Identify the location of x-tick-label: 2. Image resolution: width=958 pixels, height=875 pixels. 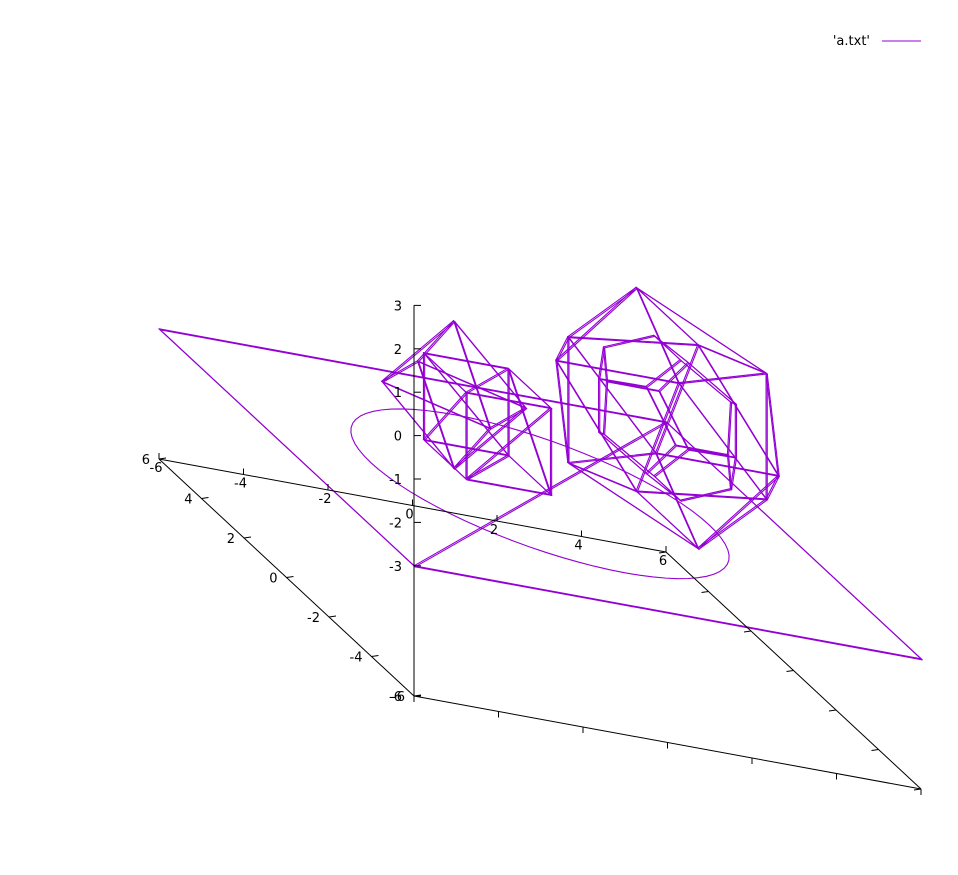
(494, 530).